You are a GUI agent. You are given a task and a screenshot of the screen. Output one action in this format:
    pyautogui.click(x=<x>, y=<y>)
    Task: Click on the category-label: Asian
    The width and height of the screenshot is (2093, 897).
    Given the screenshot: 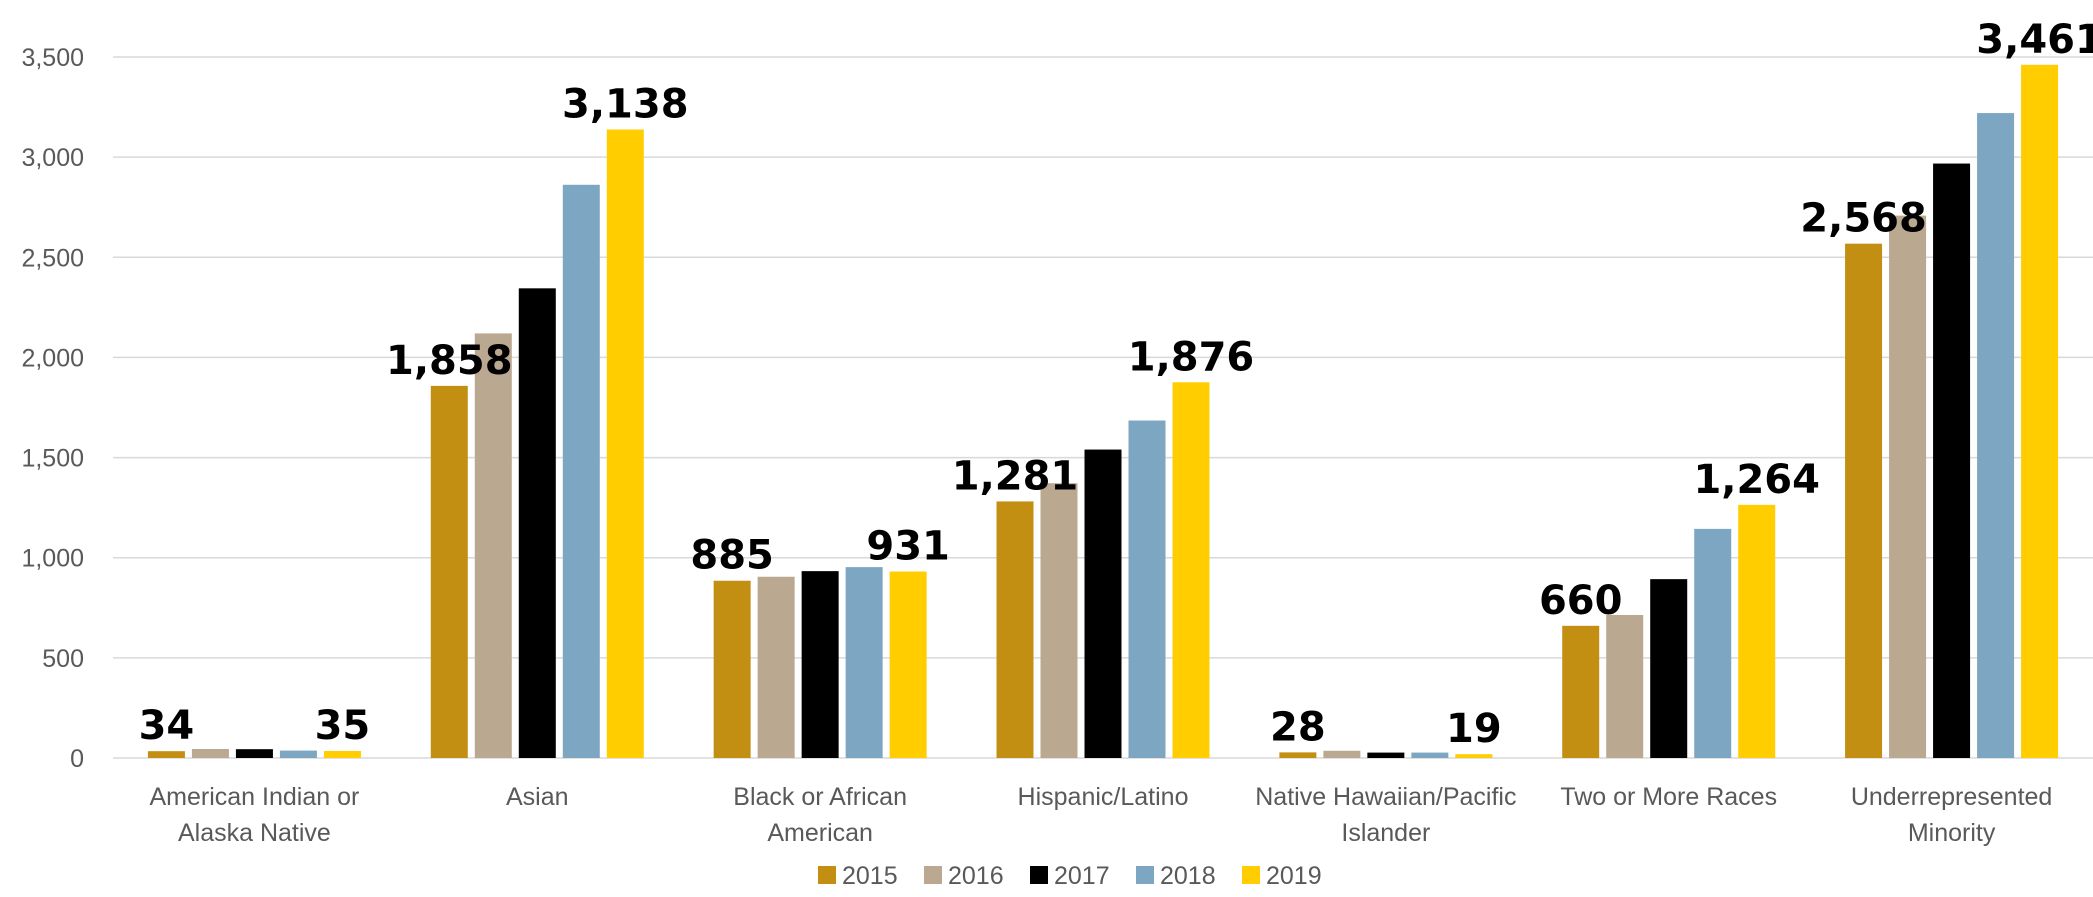 What is the action you would take?
    pyautogui.click(x=537, y=797)
    